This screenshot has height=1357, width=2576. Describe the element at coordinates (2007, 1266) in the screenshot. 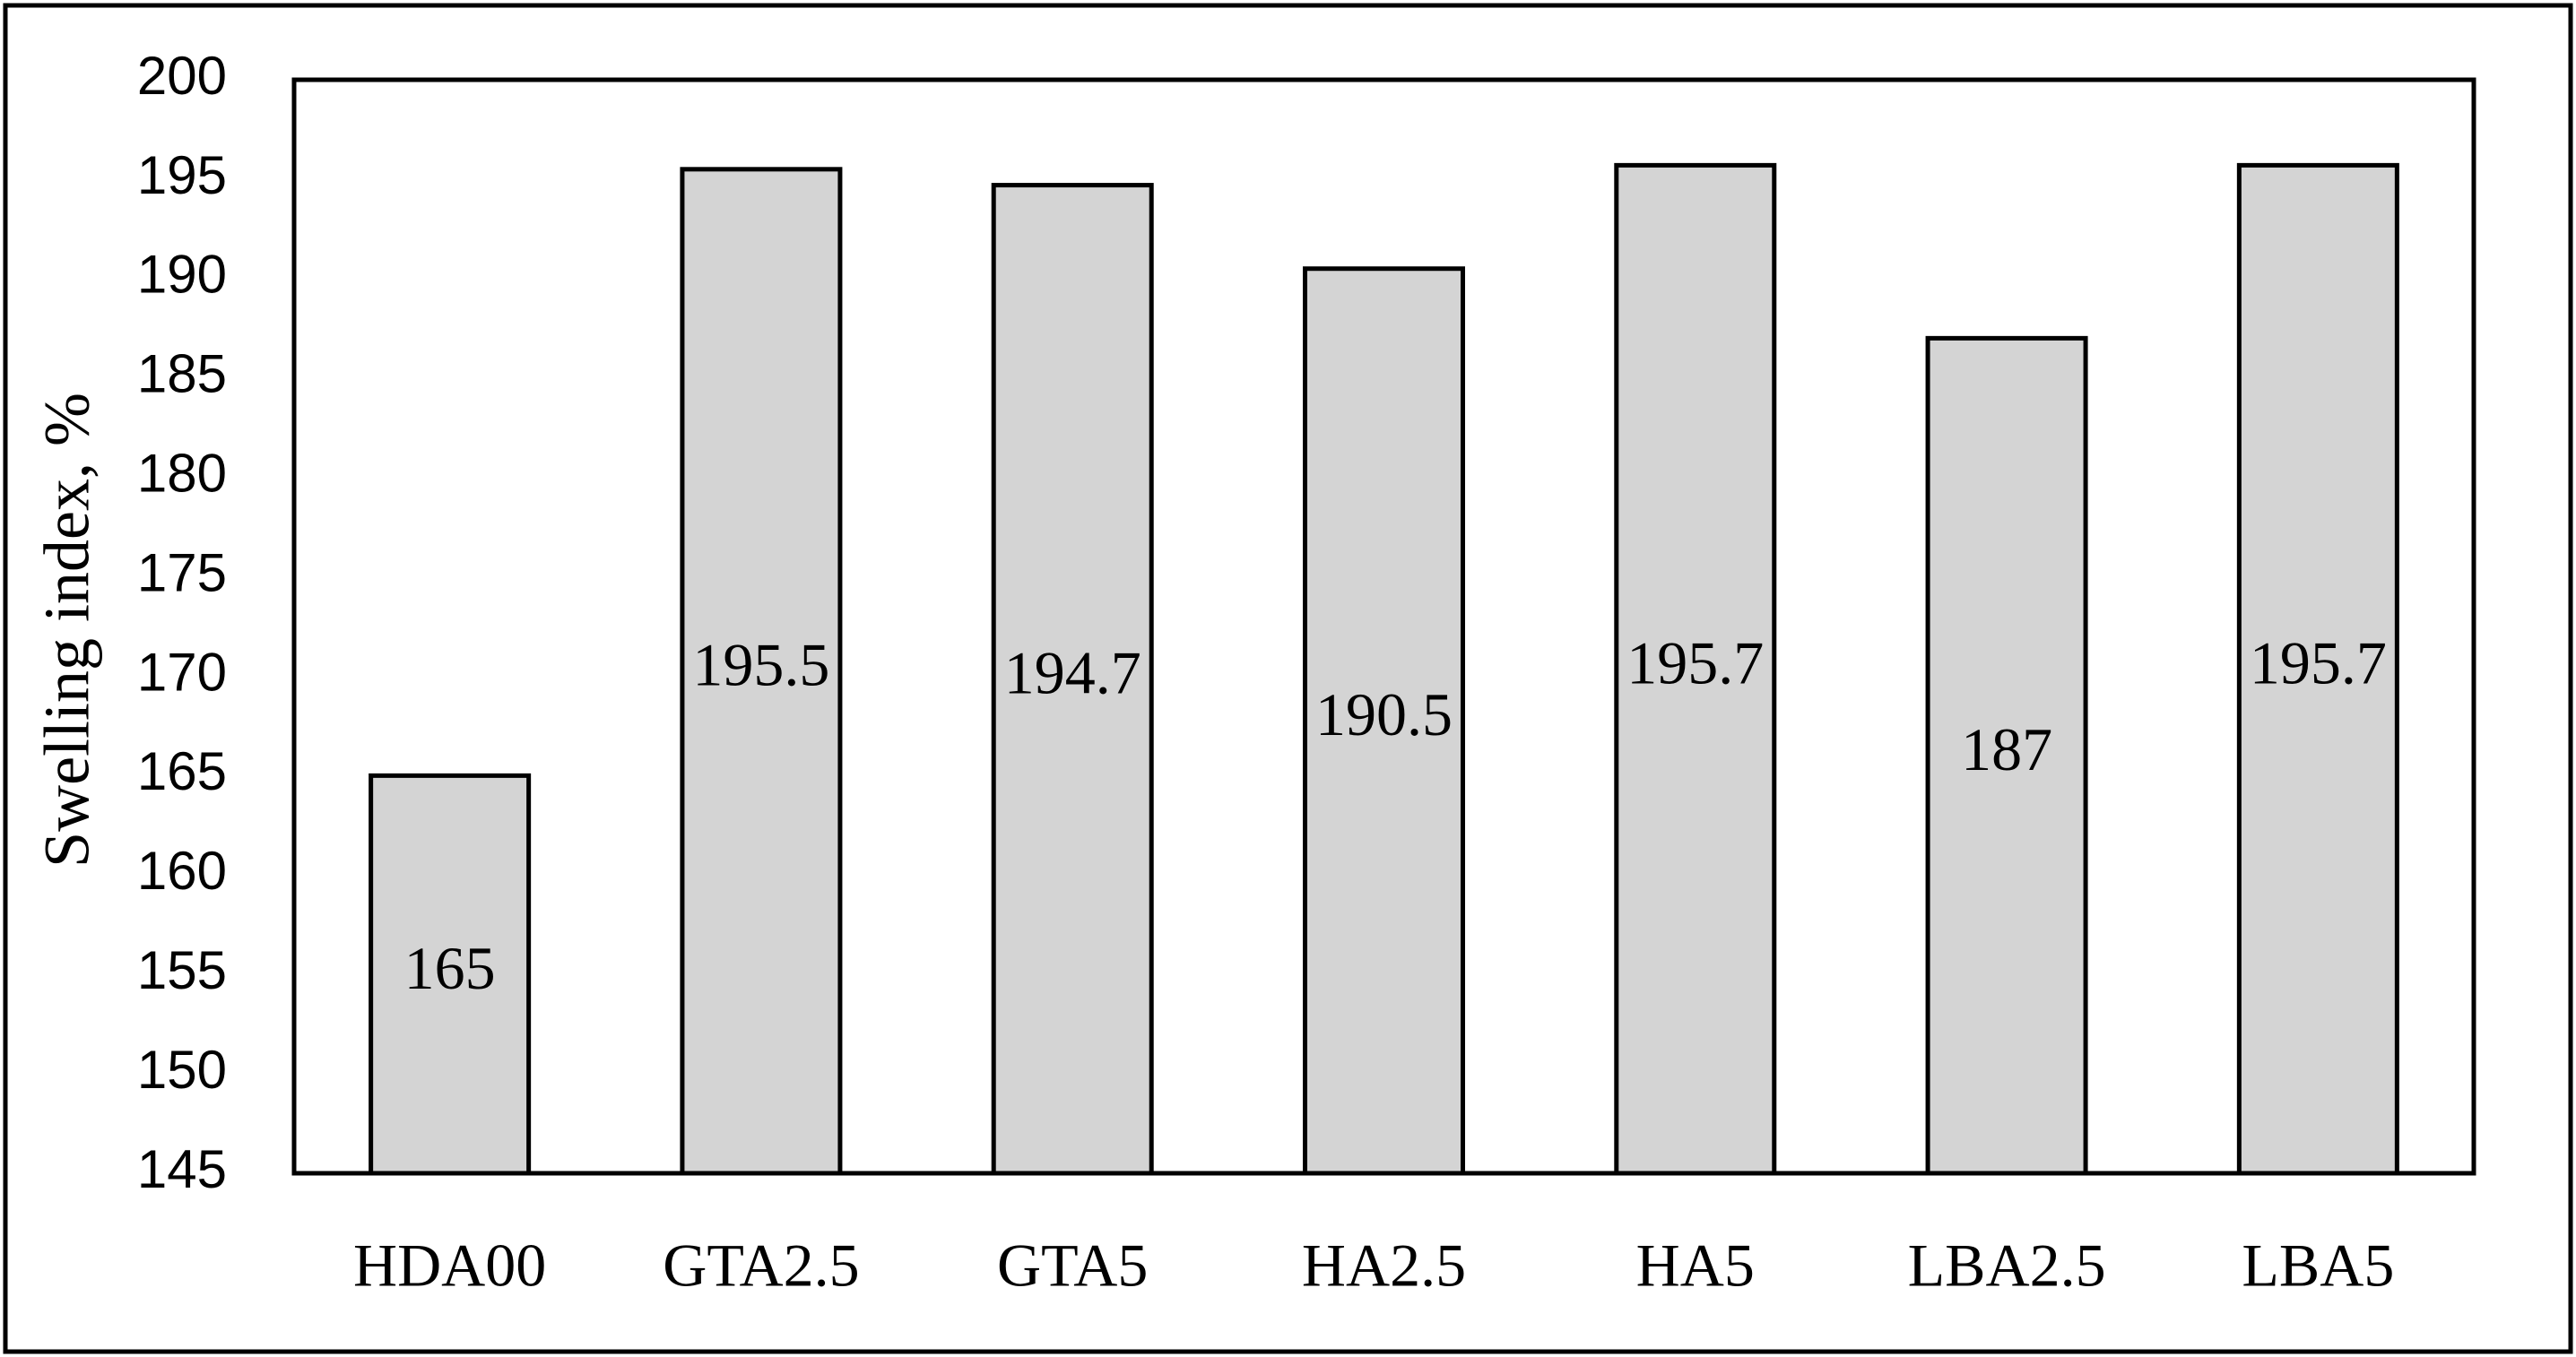

I see `x-tick-label: LBA2.5` at that location.